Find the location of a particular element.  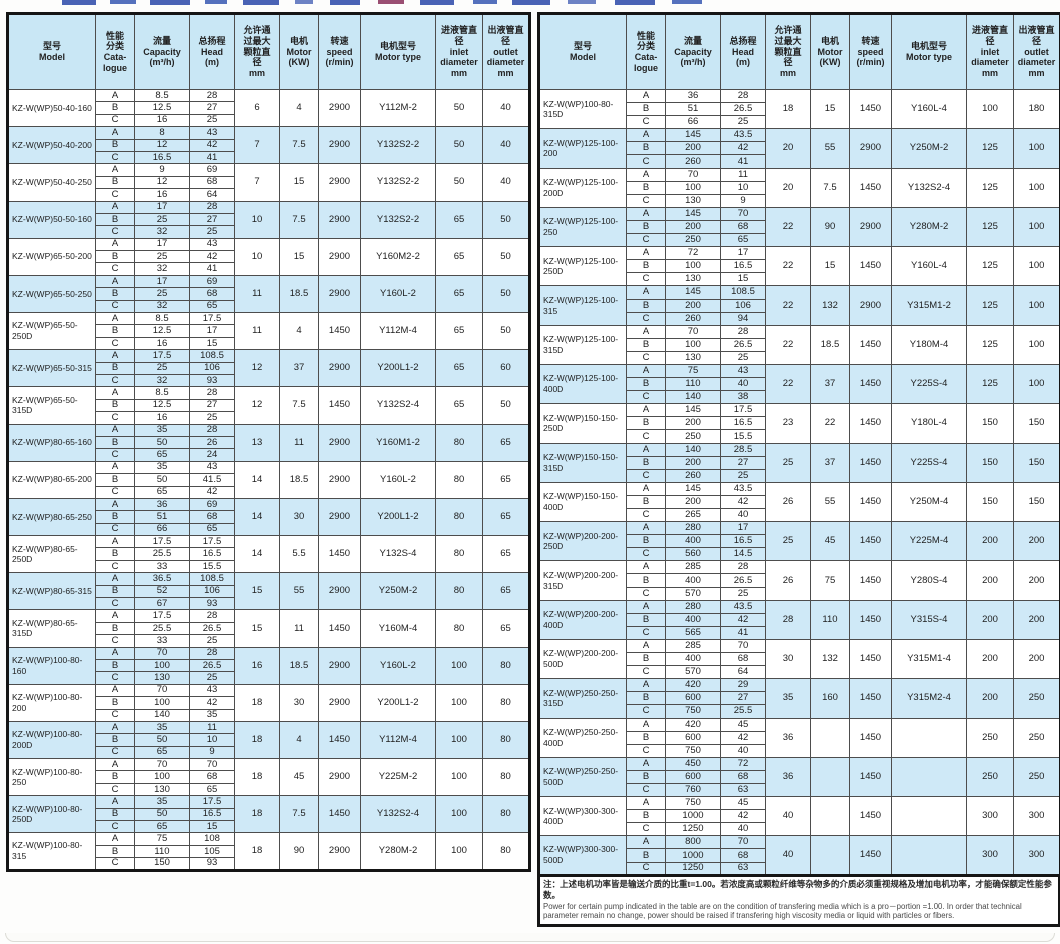

motor-type-cell: Y132S2-2 is located at coordinates (398, 145).